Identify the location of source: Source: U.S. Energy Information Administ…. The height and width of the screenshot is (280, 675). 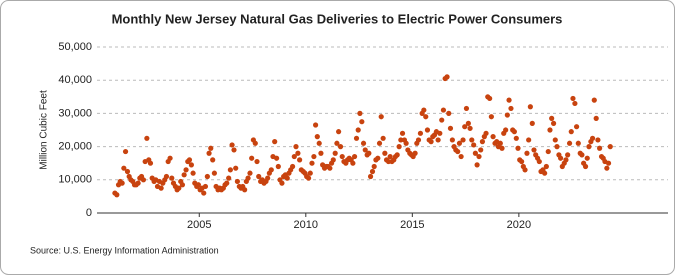
(124, 250).